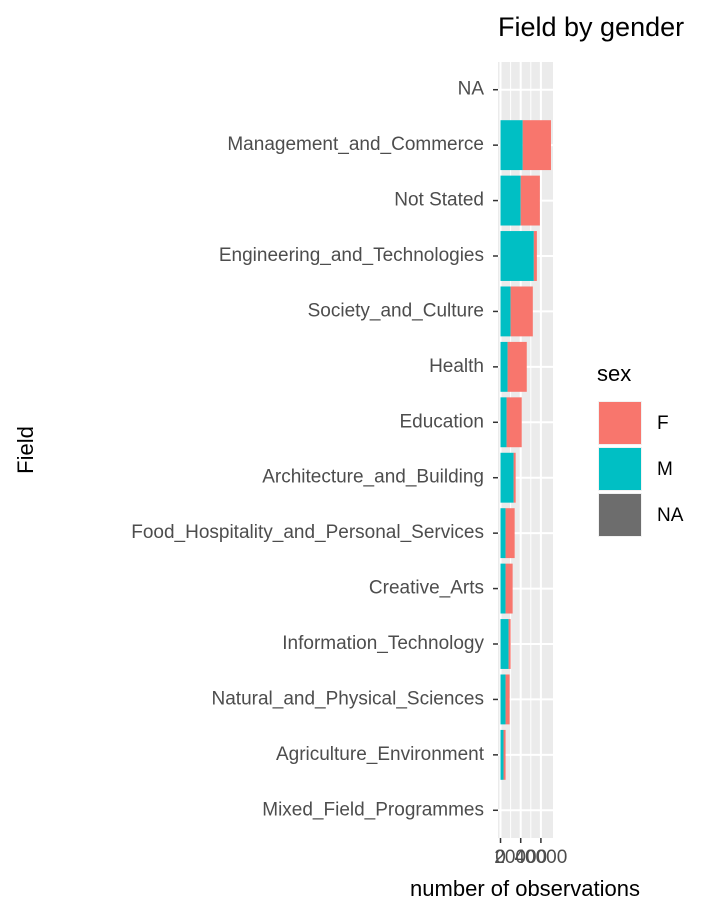  I want to click on y-tick-label: Education, so click(441, 421).